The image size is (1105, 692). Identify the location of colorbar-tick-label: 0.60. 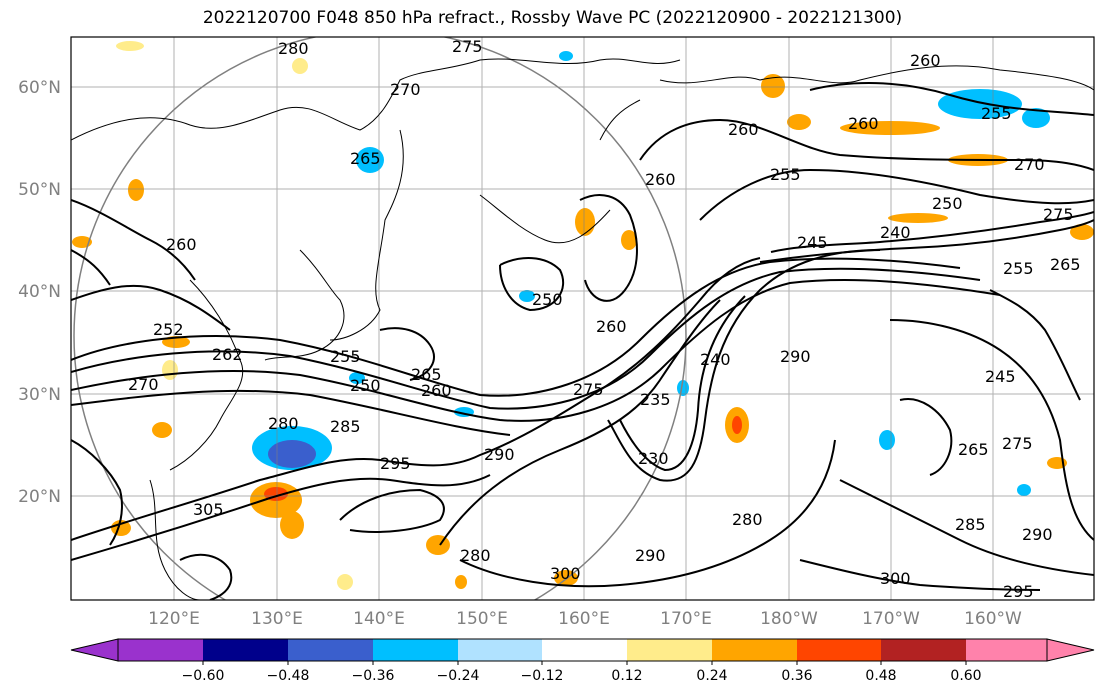
(965, 676).